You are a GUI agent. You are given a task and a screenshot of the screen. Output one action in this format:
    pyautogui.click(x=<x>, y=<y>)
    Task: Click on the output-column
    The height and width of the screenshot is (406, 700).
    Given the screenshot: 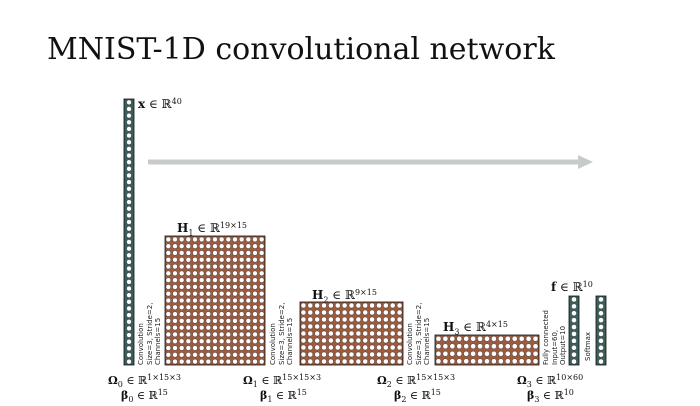 What is the action you would take?
    pyautogui.click(x=574, y=330)
    